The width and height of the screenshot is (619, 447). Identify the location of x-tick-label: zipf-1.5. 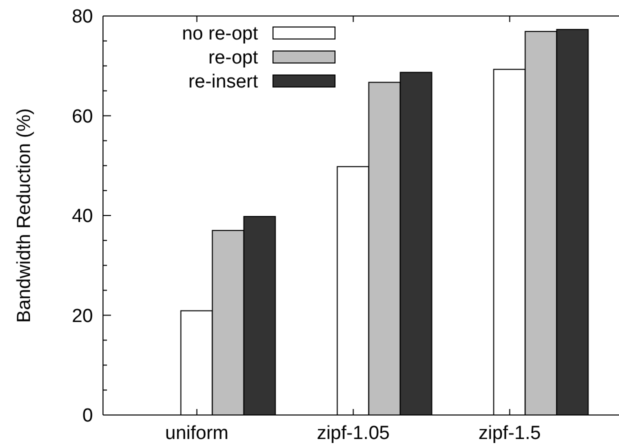
(509, 433).